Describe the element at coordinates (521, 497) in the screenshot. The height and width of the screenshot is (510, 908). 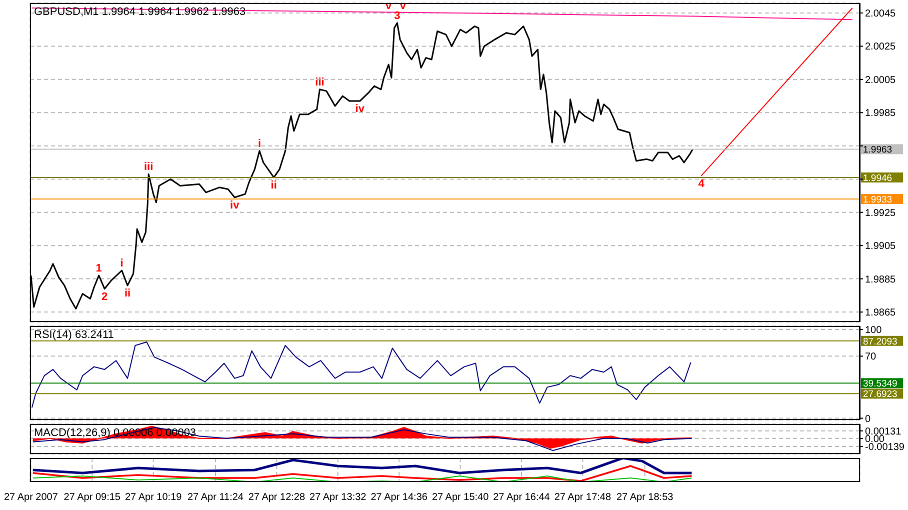
I see `x-tick-label: 27 Apr 16:44` at that location.